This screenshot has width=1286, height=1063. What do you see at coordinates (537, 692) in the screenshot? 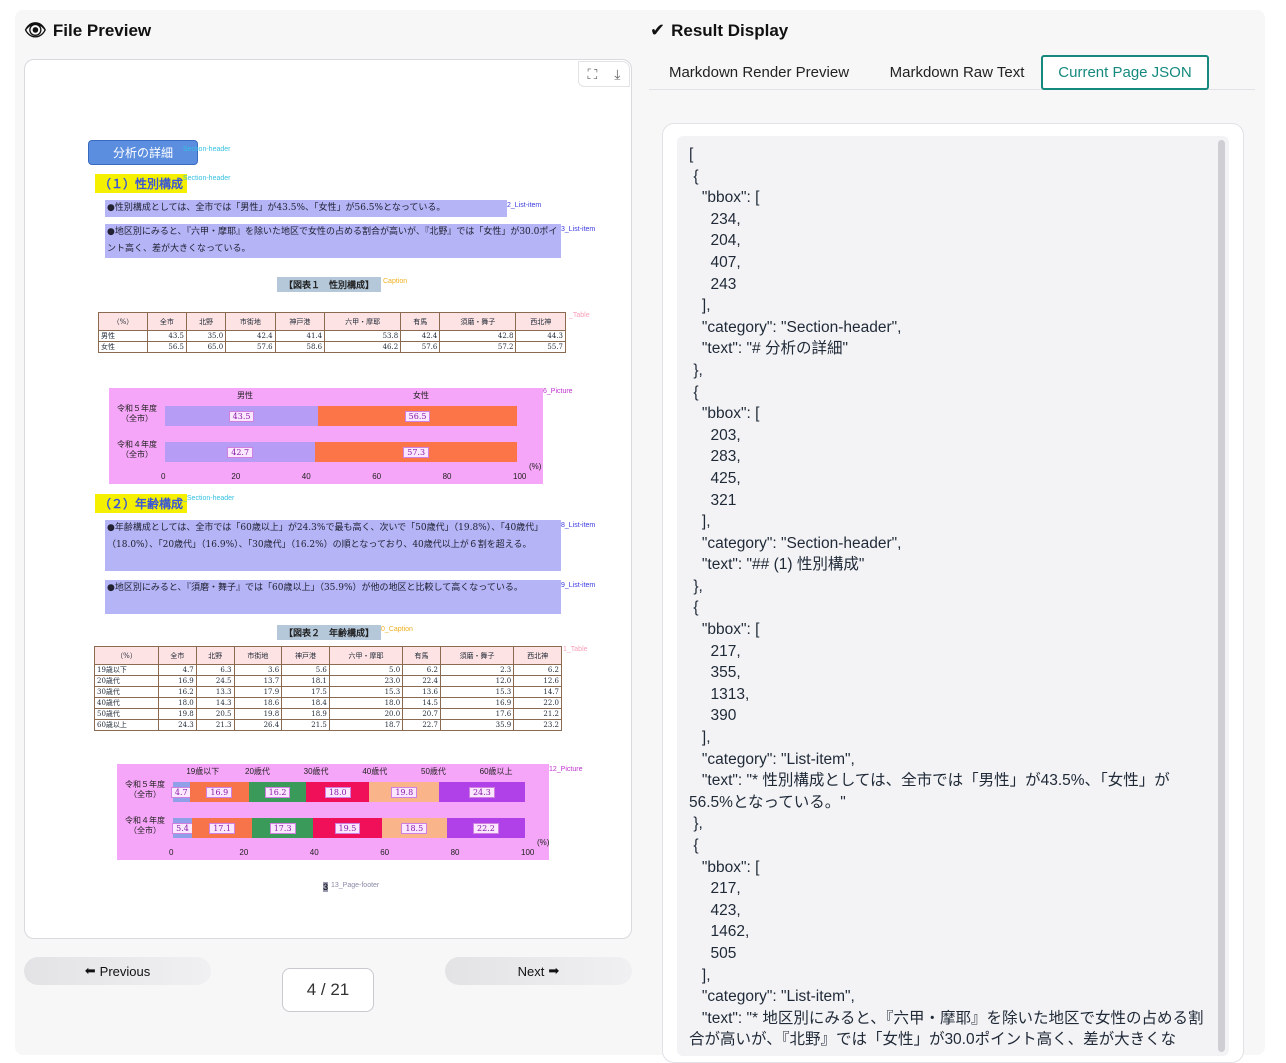
I see `table-cell: 14.7` at bounding box center [537, 692].